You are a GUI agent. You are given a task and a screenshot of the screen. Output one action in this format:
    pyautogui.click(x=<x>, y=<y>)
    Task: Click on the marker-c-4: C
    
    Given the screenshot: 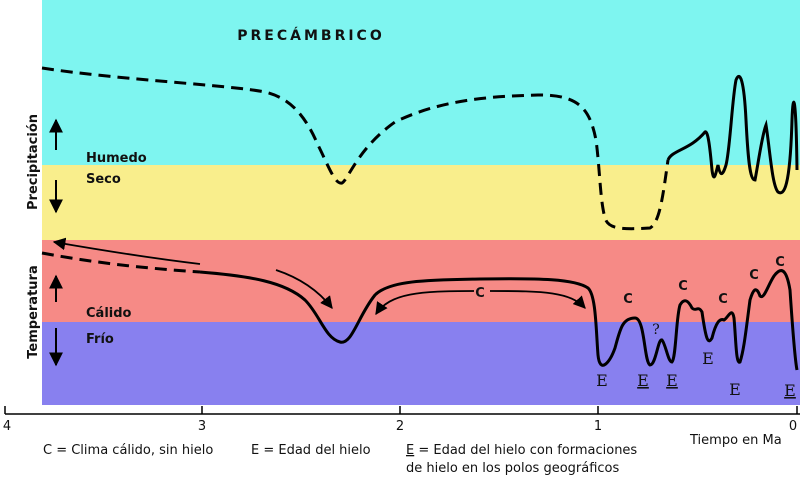 What is the action you would take?
    pyautogui.click(x=723, y=299)
    